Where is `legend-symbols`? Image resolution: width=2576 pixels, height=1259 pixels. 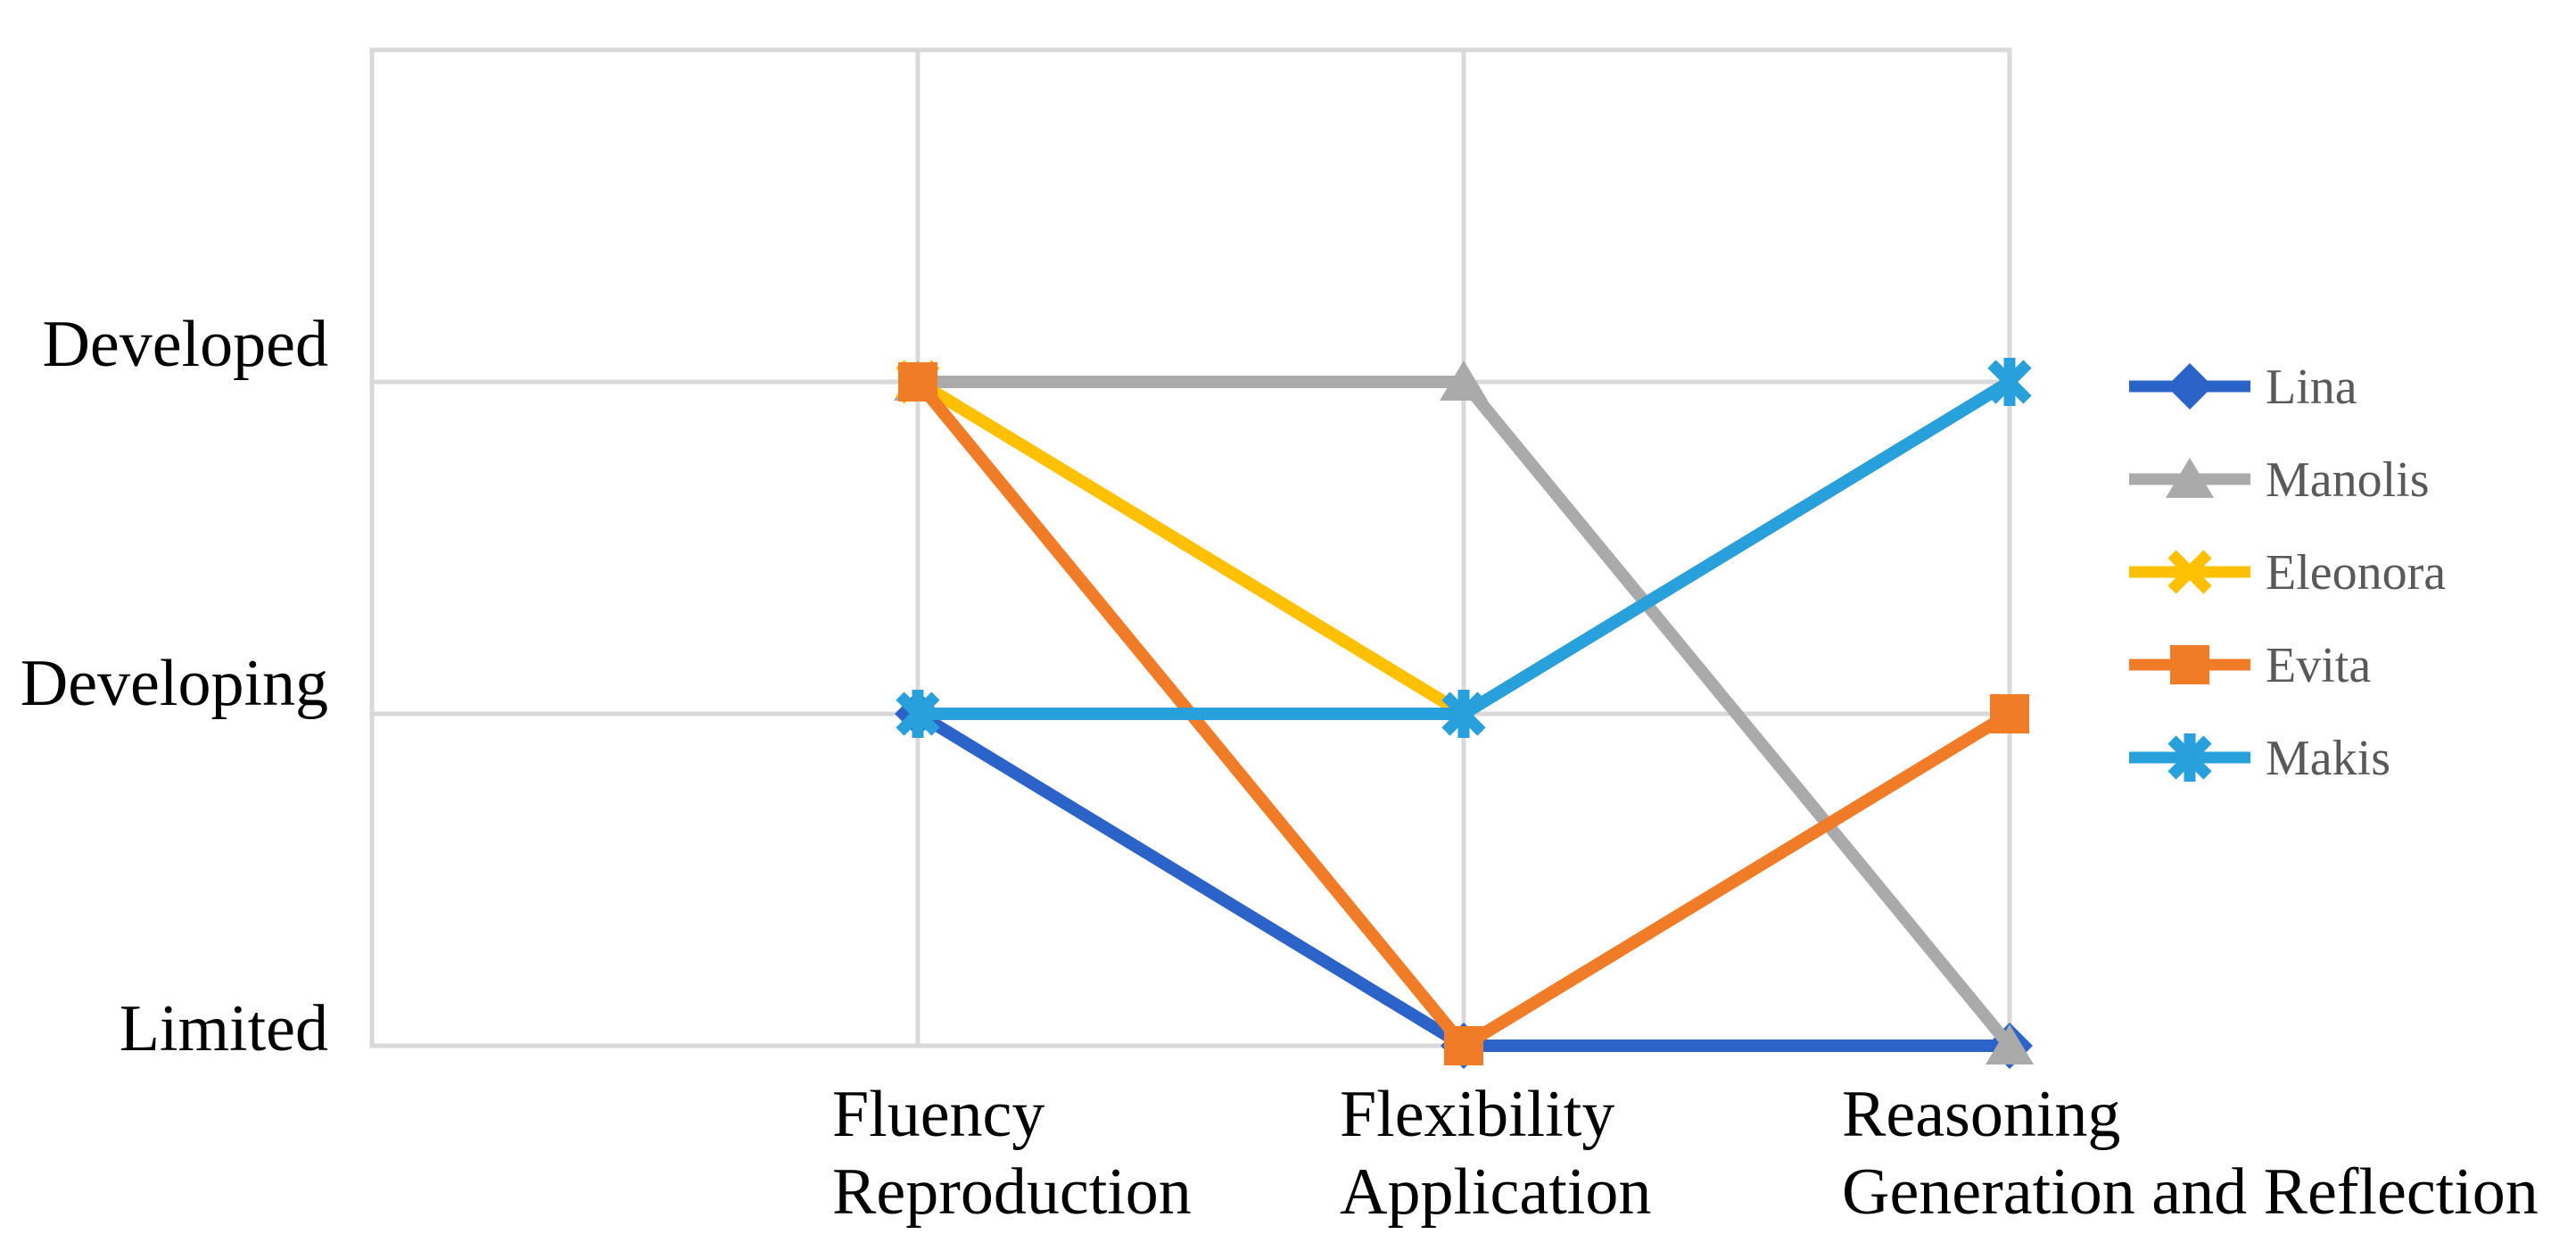
legend-symbols is located at coordinates (2189, 572).